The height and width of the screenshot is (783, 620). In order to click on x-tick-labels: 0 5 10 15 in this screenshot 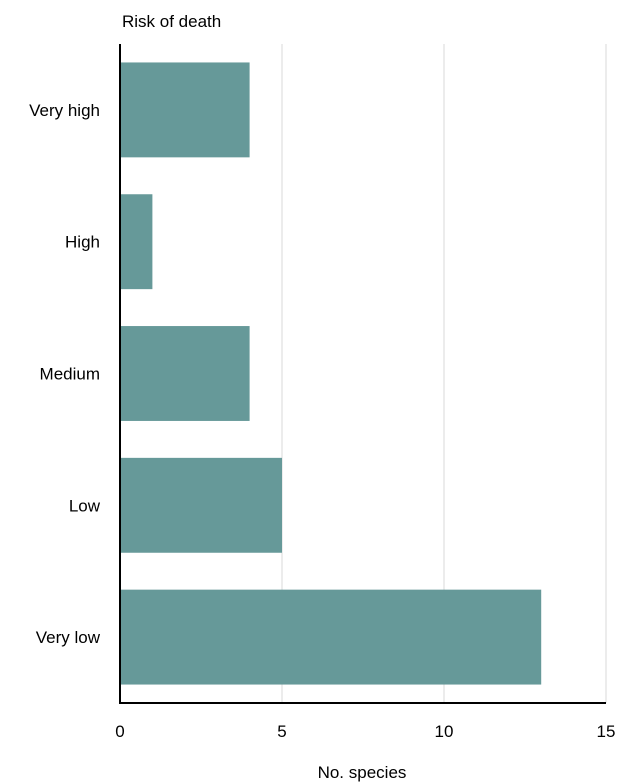, I will do `click(365, 731)`.